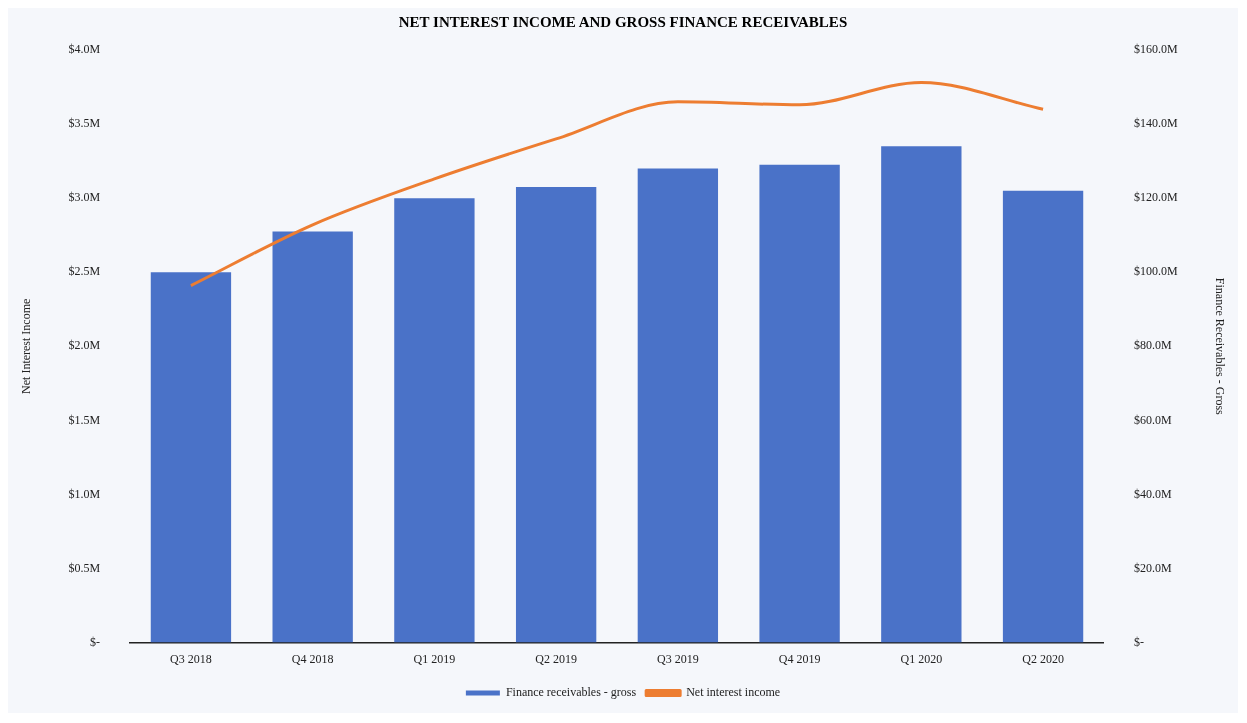 The width and height of the screenshot is (1247, 723). What do you see at coordinates (84, 345) in the screenshot?
I see `y-tick-label: $2.0M` at bounding box center [84, 345].